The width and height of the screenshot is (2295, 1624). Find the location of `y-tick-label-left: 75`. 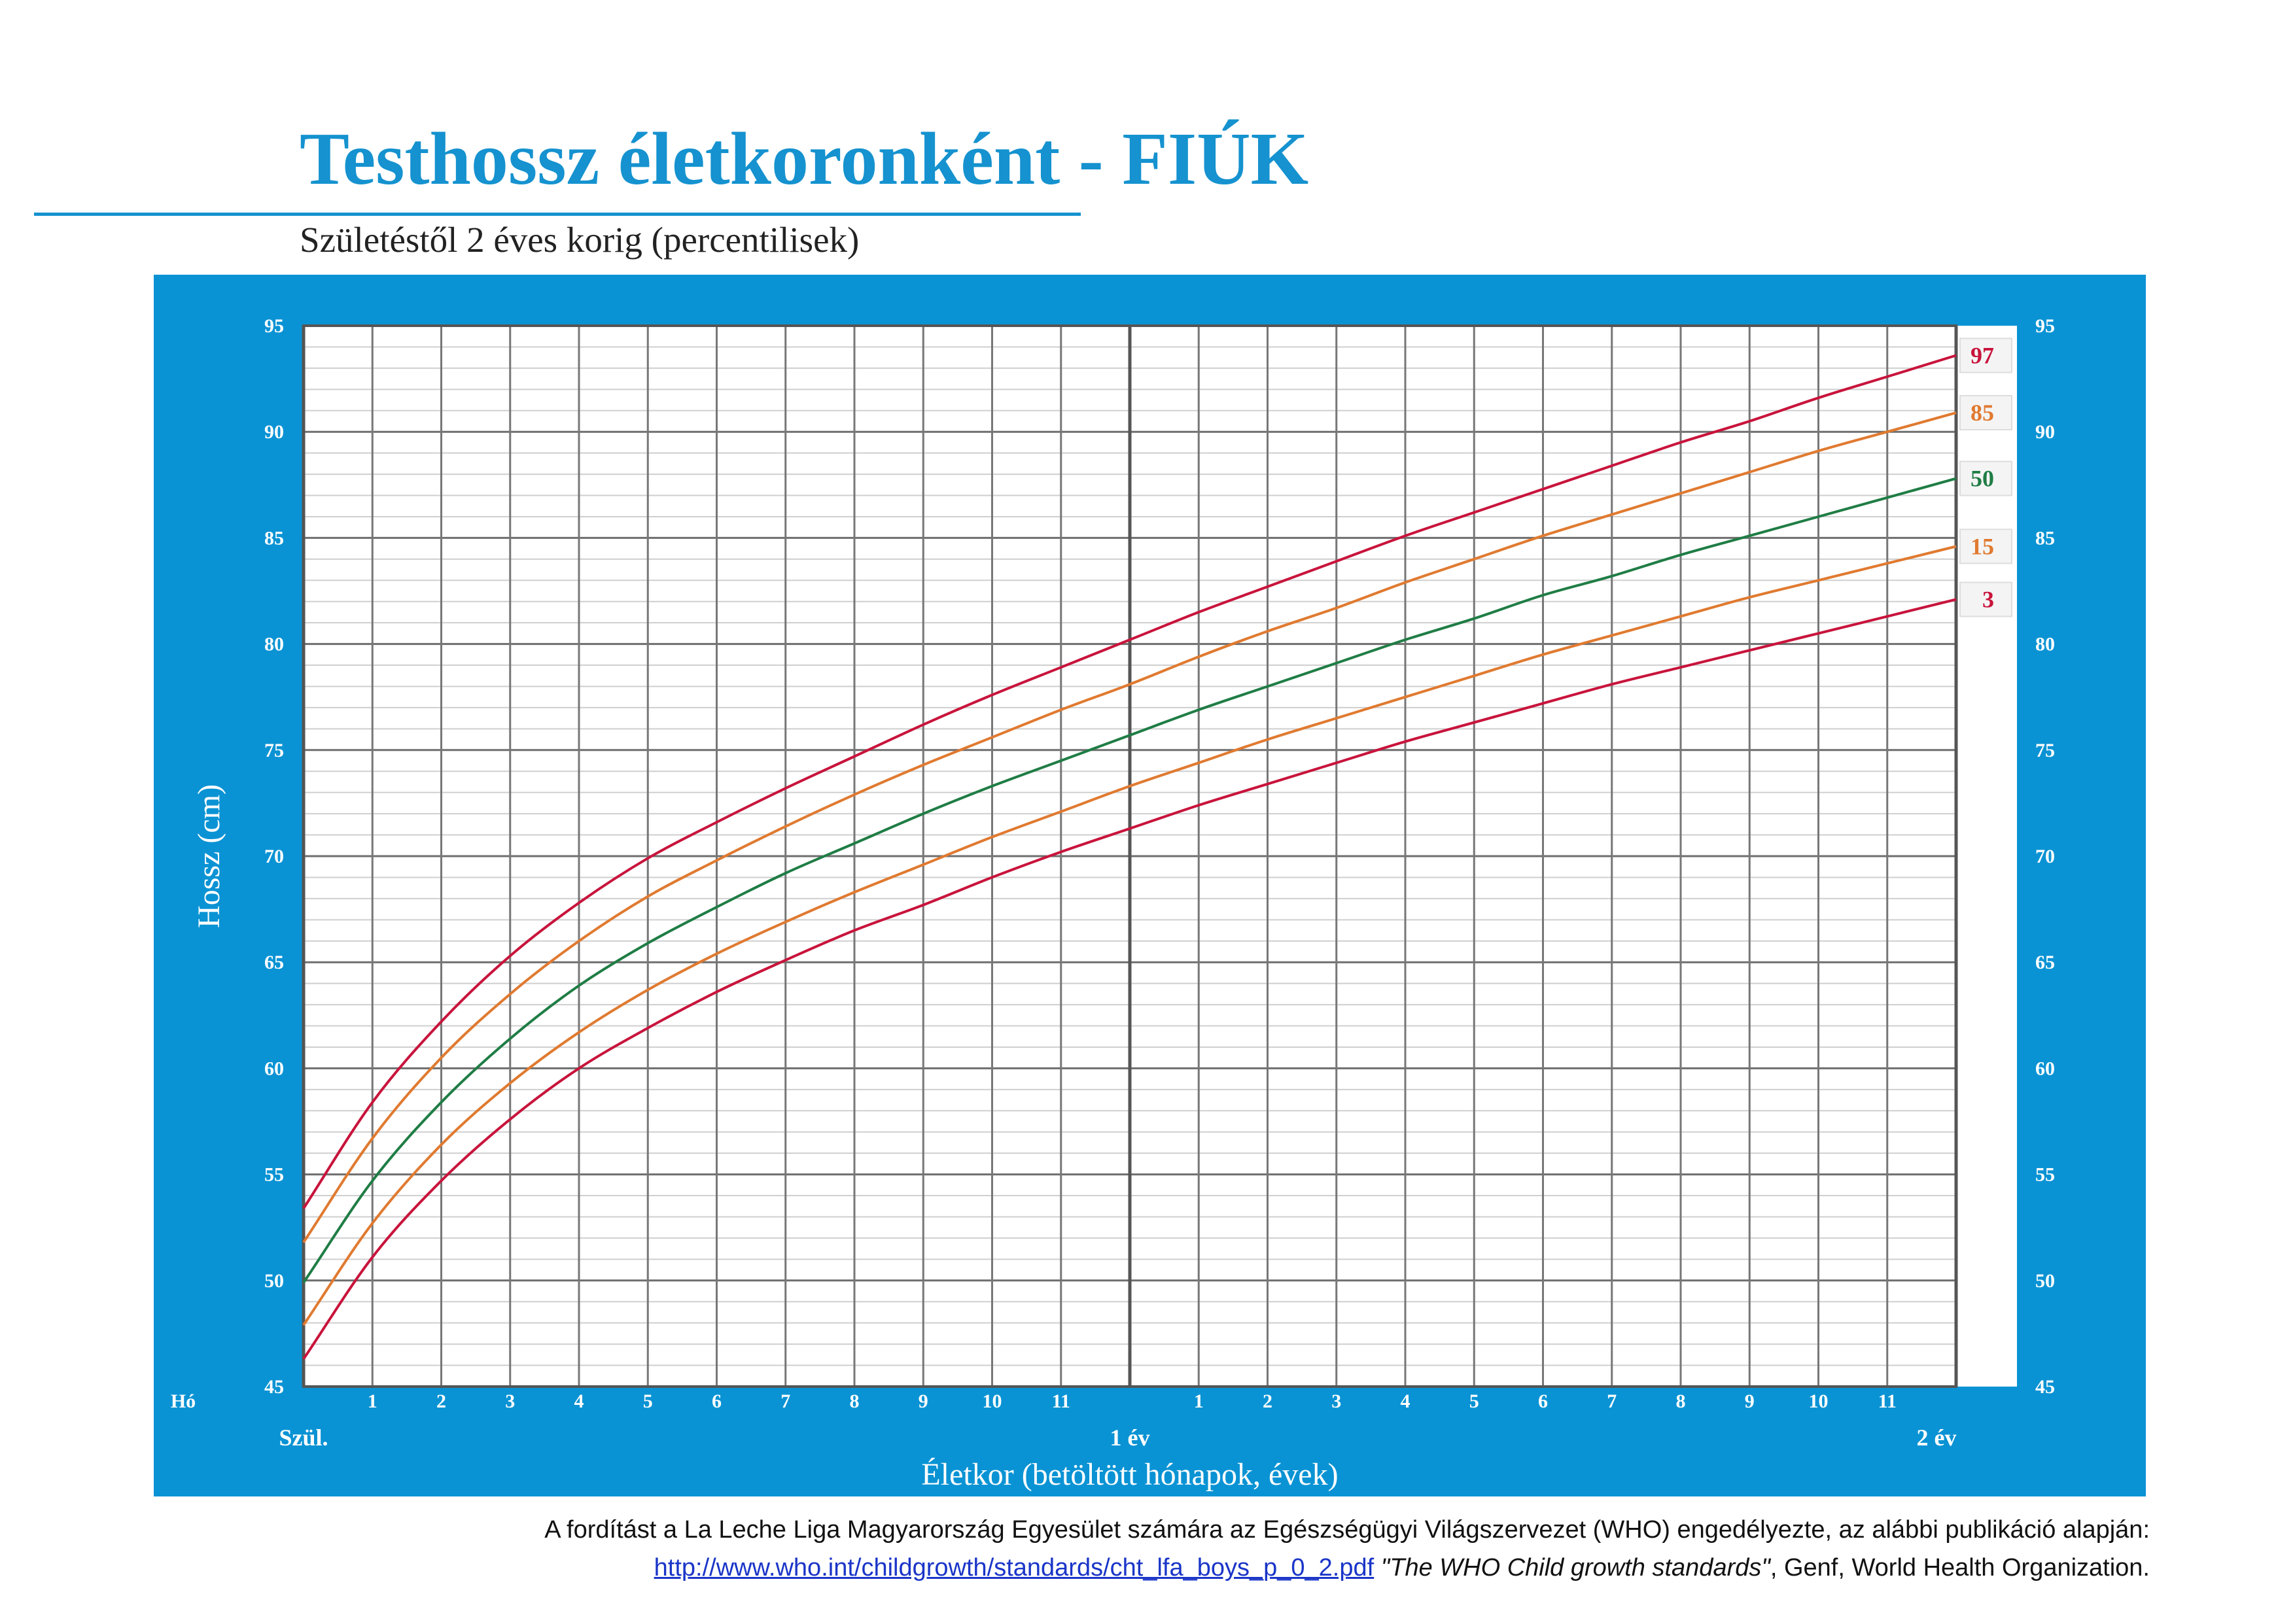

y-tick-label-left: 75 is located at coordinates (274, 750).